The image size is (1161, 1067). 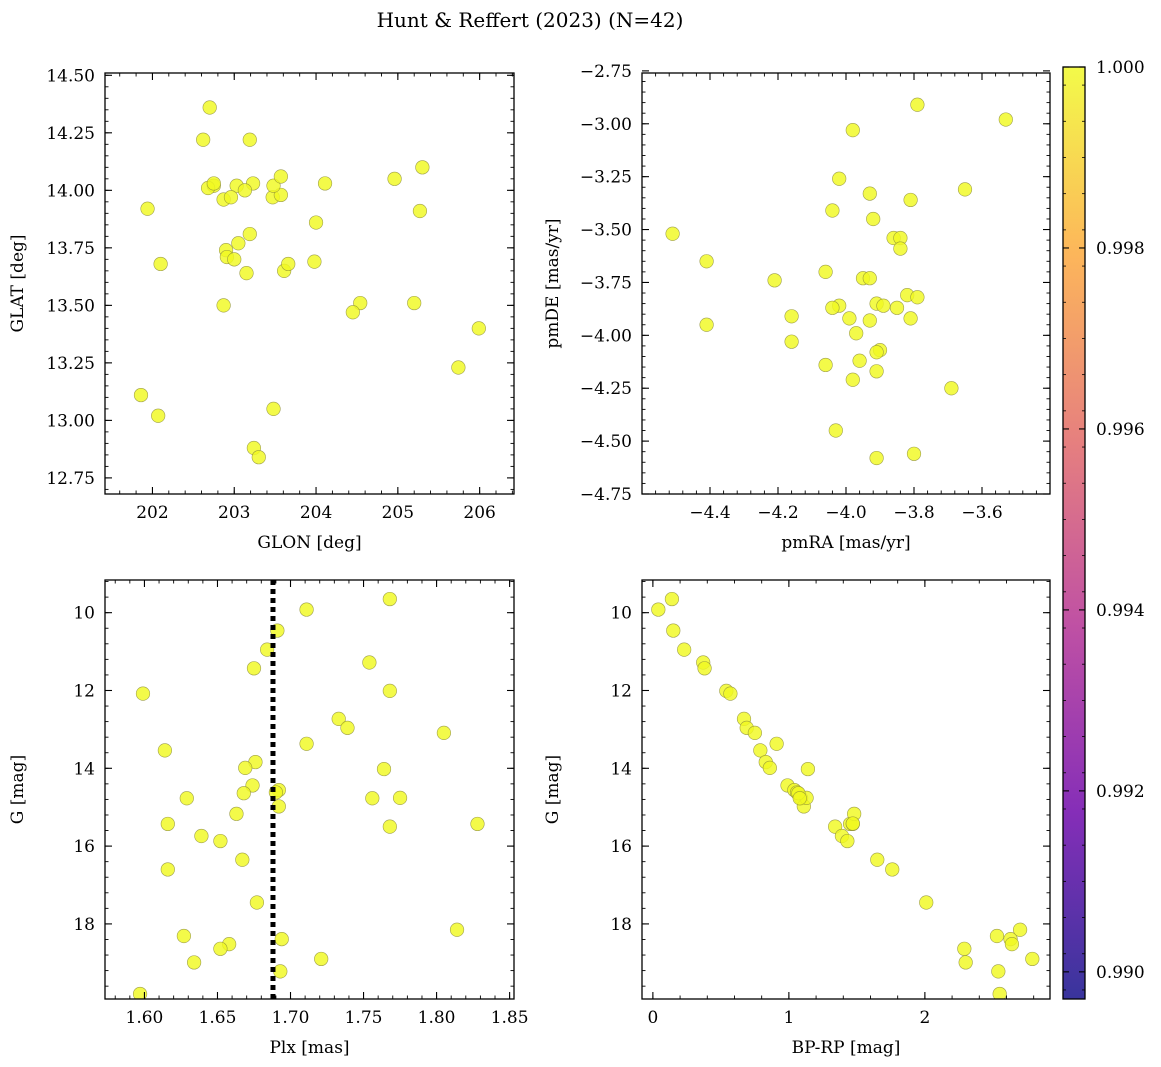 What do you see at coordinates (606, 495) in the screenshot?
I see `y-tick-label: −4.75` at bounding box center [606, 495].